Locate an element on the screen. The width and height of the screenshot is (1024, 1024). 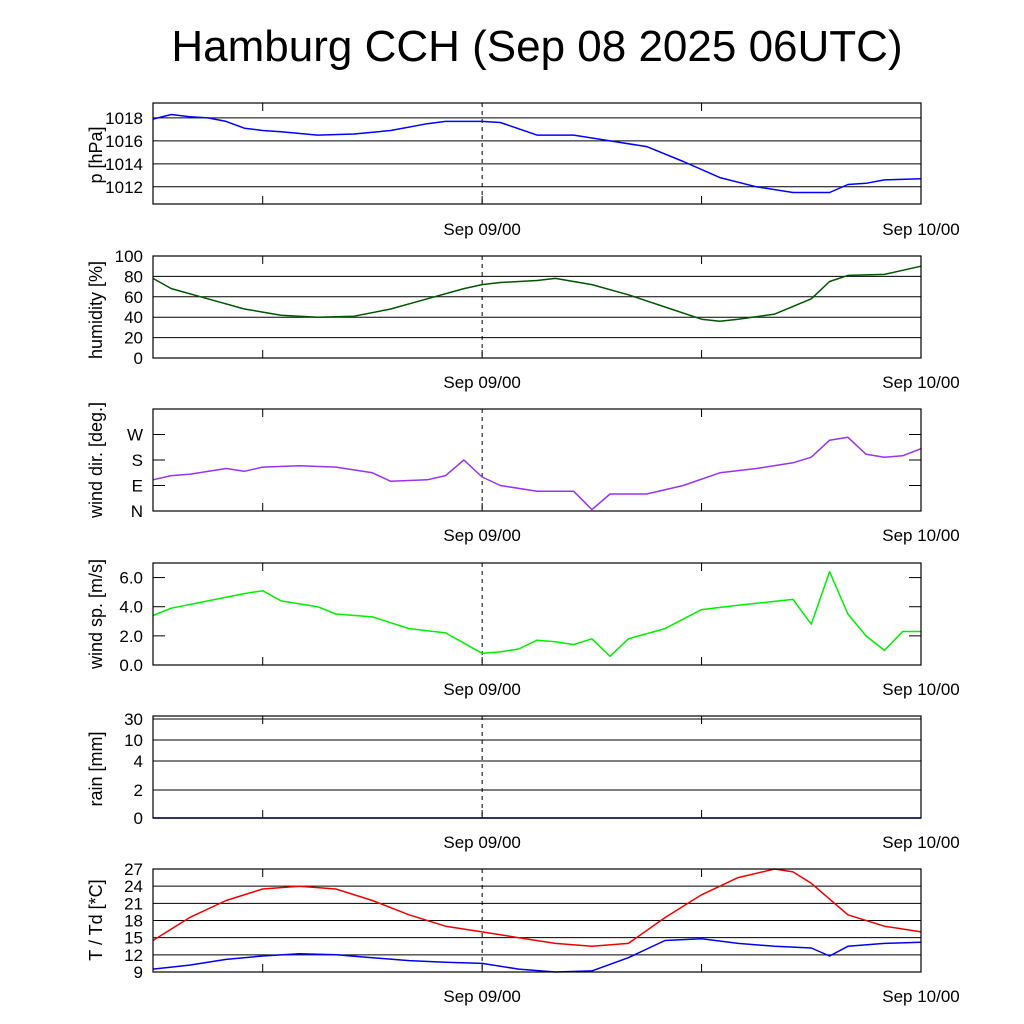
y-tick-label: N is located at coordinates (137, 511).